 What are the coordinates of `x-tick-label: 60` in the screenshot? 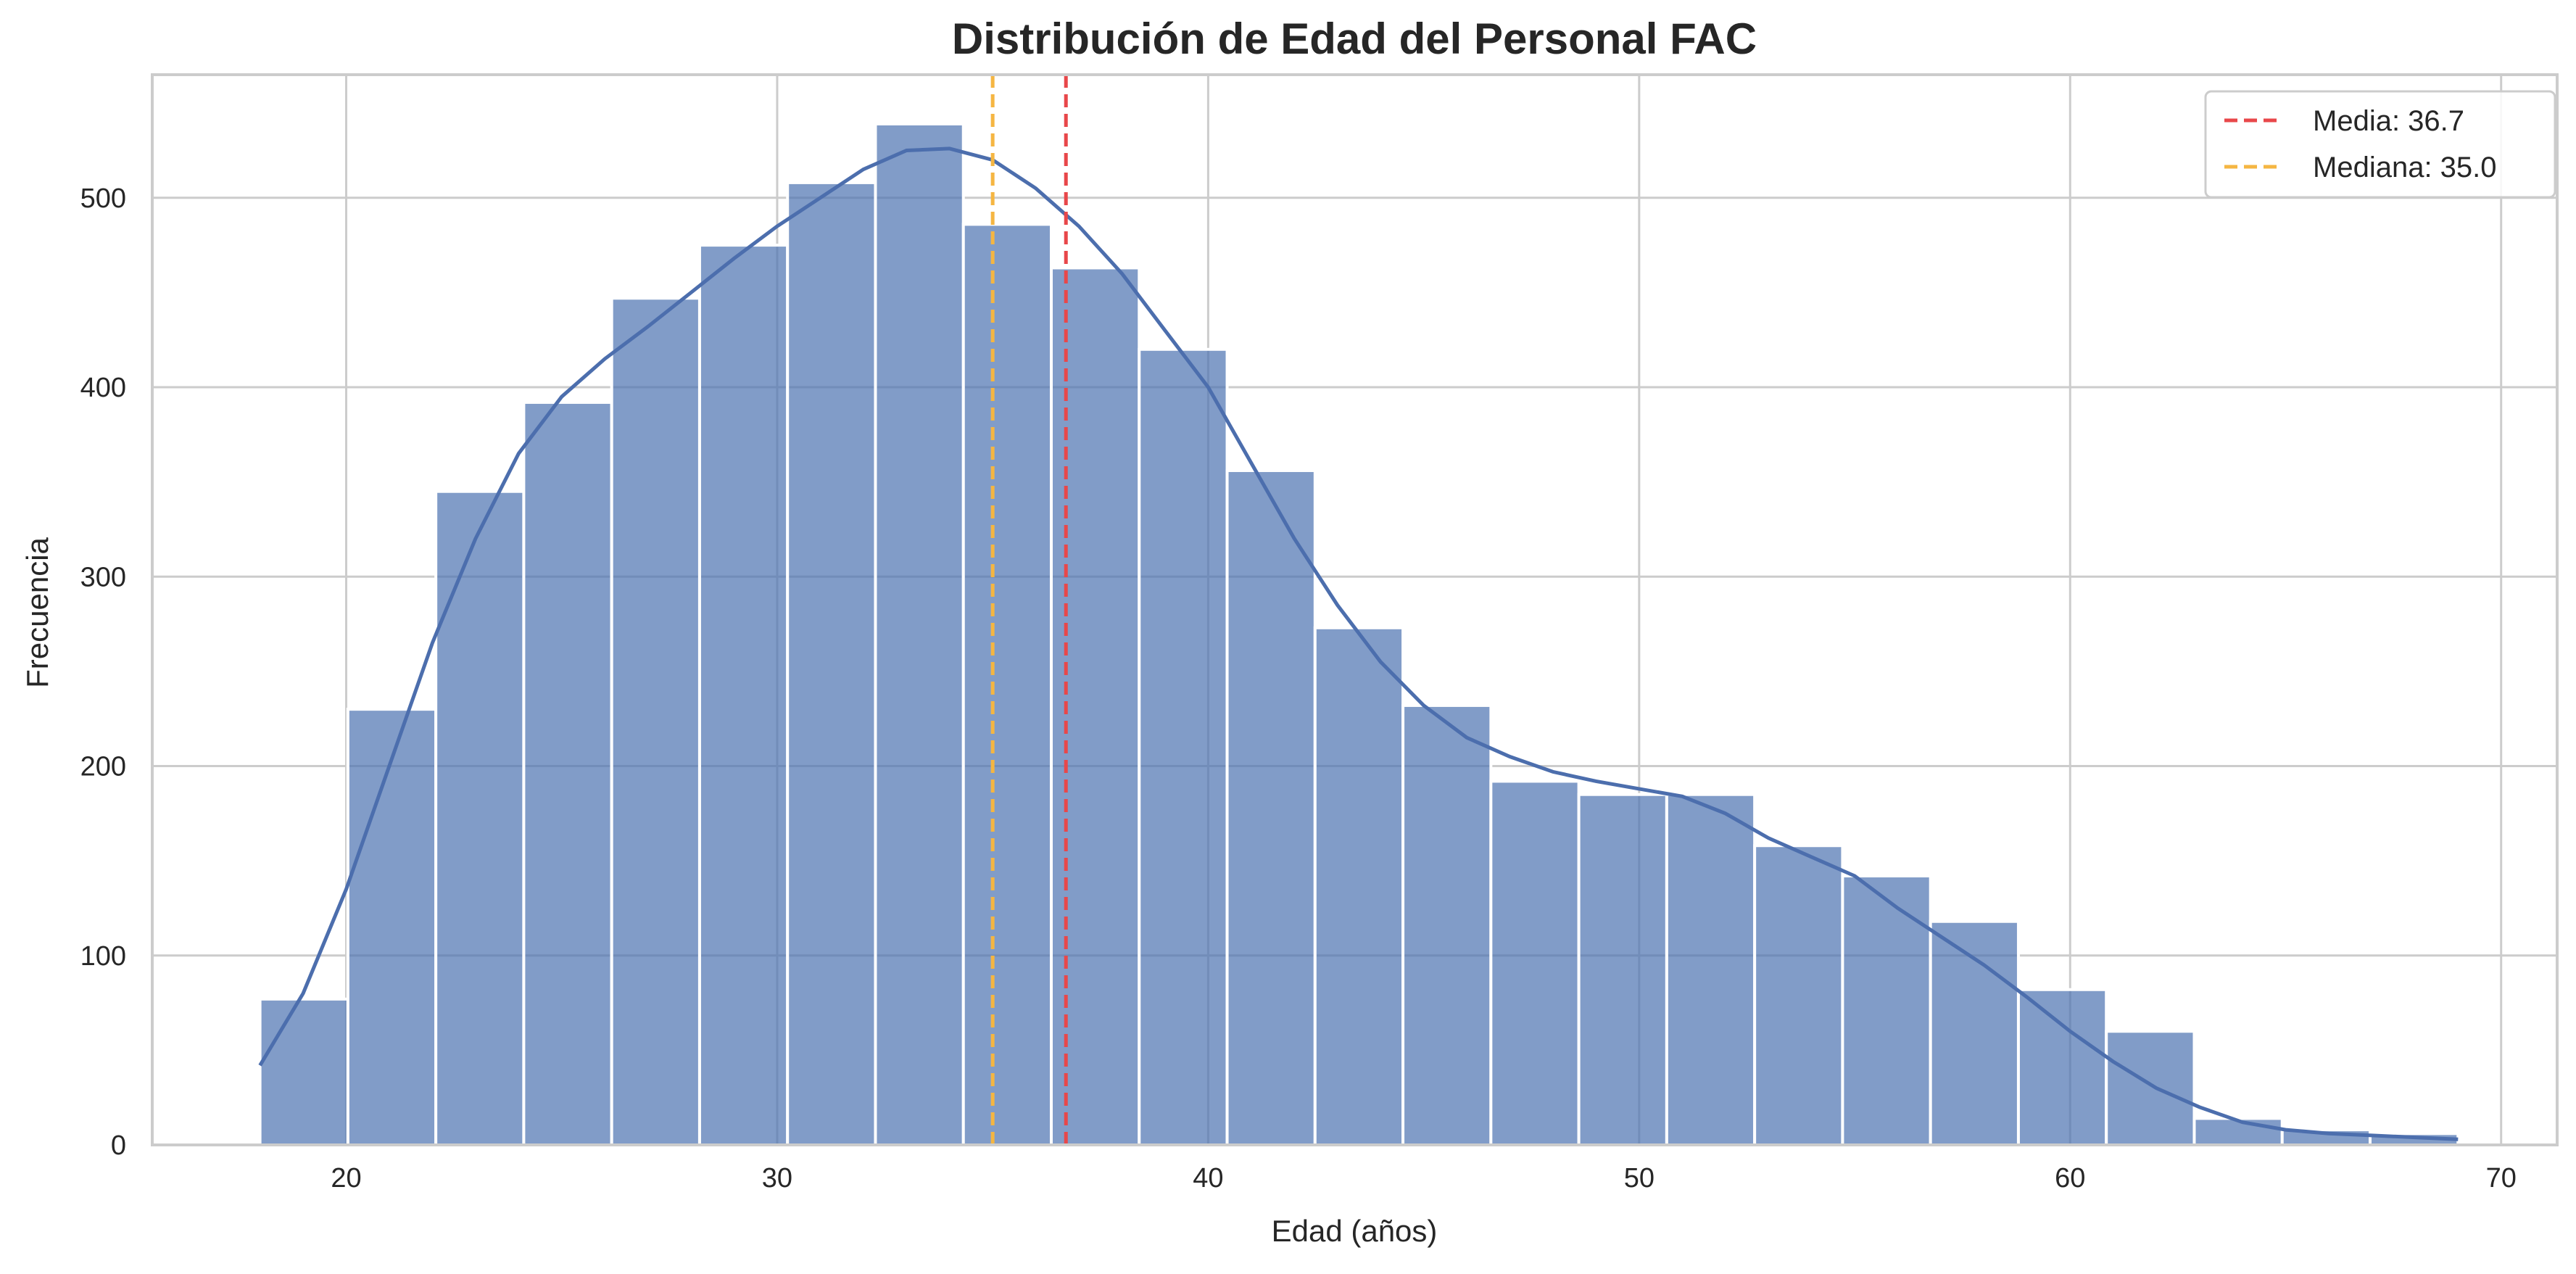 It's located at (2070, 1178).